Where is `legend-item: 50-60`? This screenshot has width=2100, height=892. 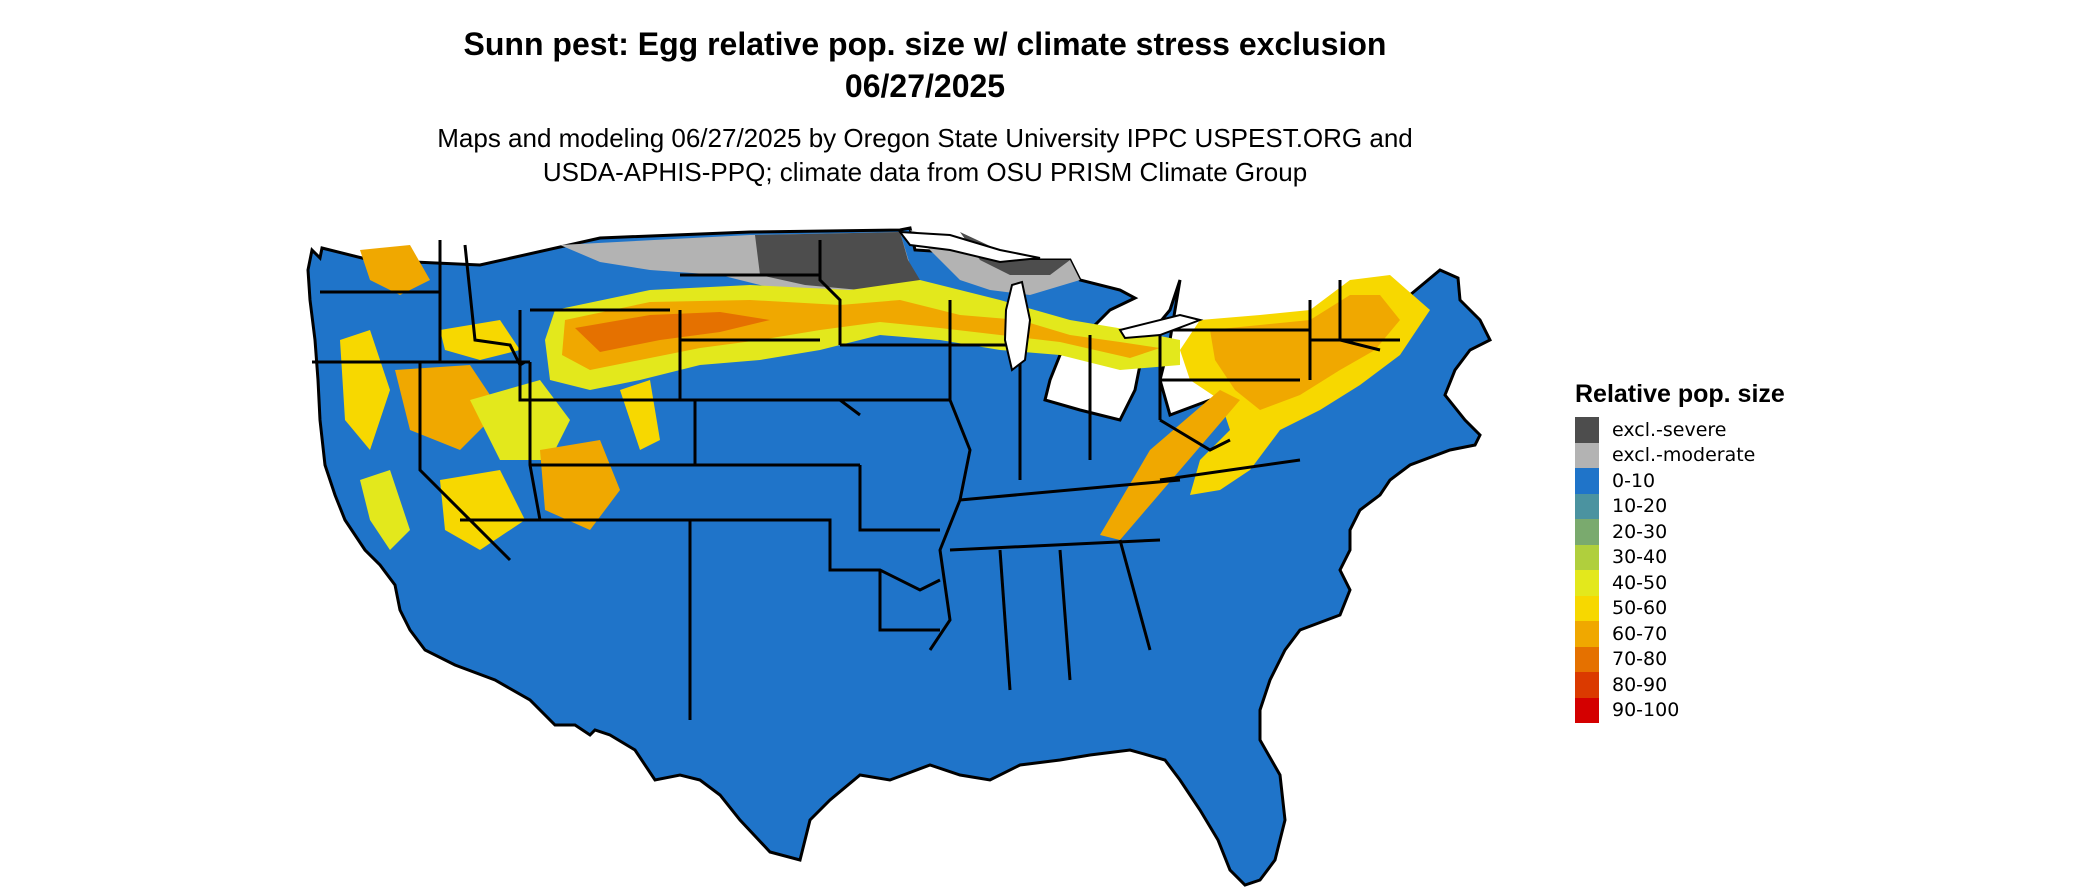
legend-item: 50-60 is located at coordinates (1680, 608).